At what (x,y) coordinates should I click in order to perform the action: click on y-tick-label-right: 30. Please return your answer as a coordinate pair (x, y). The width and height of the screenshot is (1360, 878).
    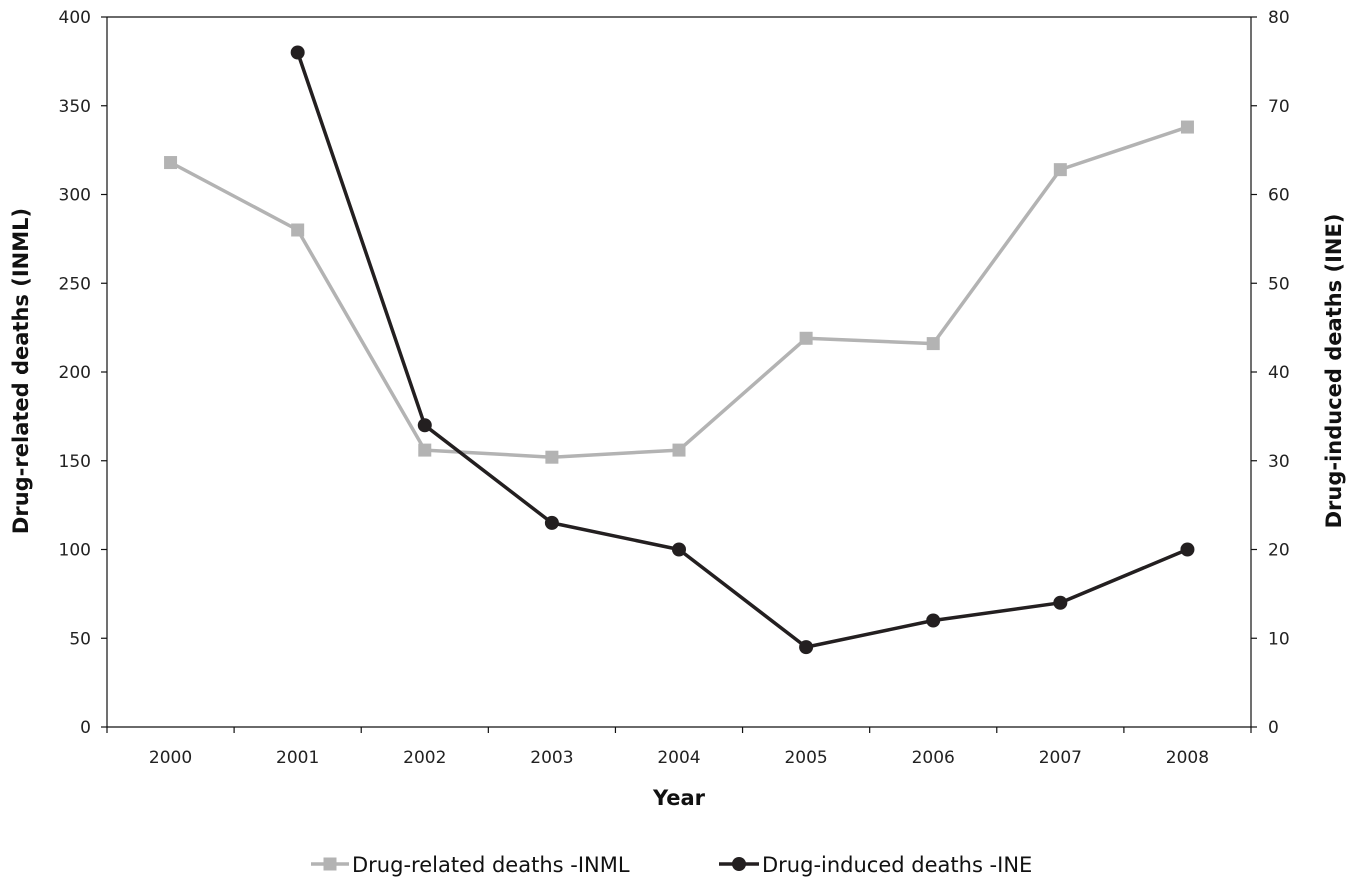
    Looking at the image, I should click on (1279, 462).